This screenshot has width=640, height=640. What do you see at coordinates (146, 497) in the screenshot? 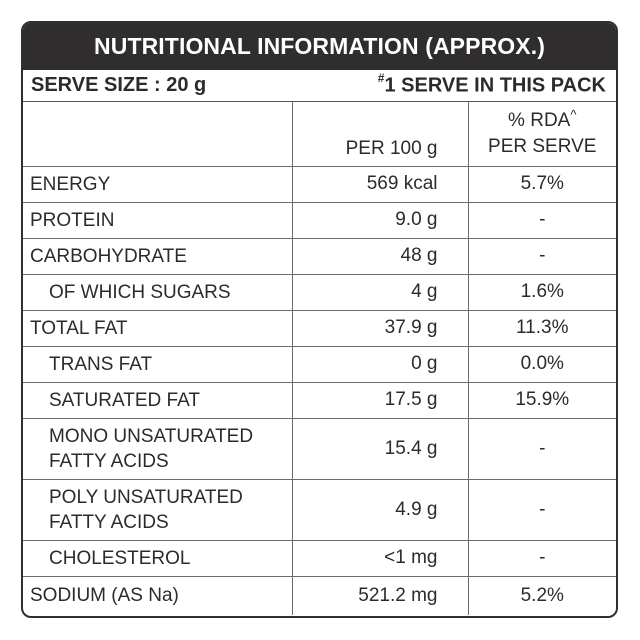
I see `nutrient-name-line1: POLY UNSATURATED` at bounding box center [146, 497].